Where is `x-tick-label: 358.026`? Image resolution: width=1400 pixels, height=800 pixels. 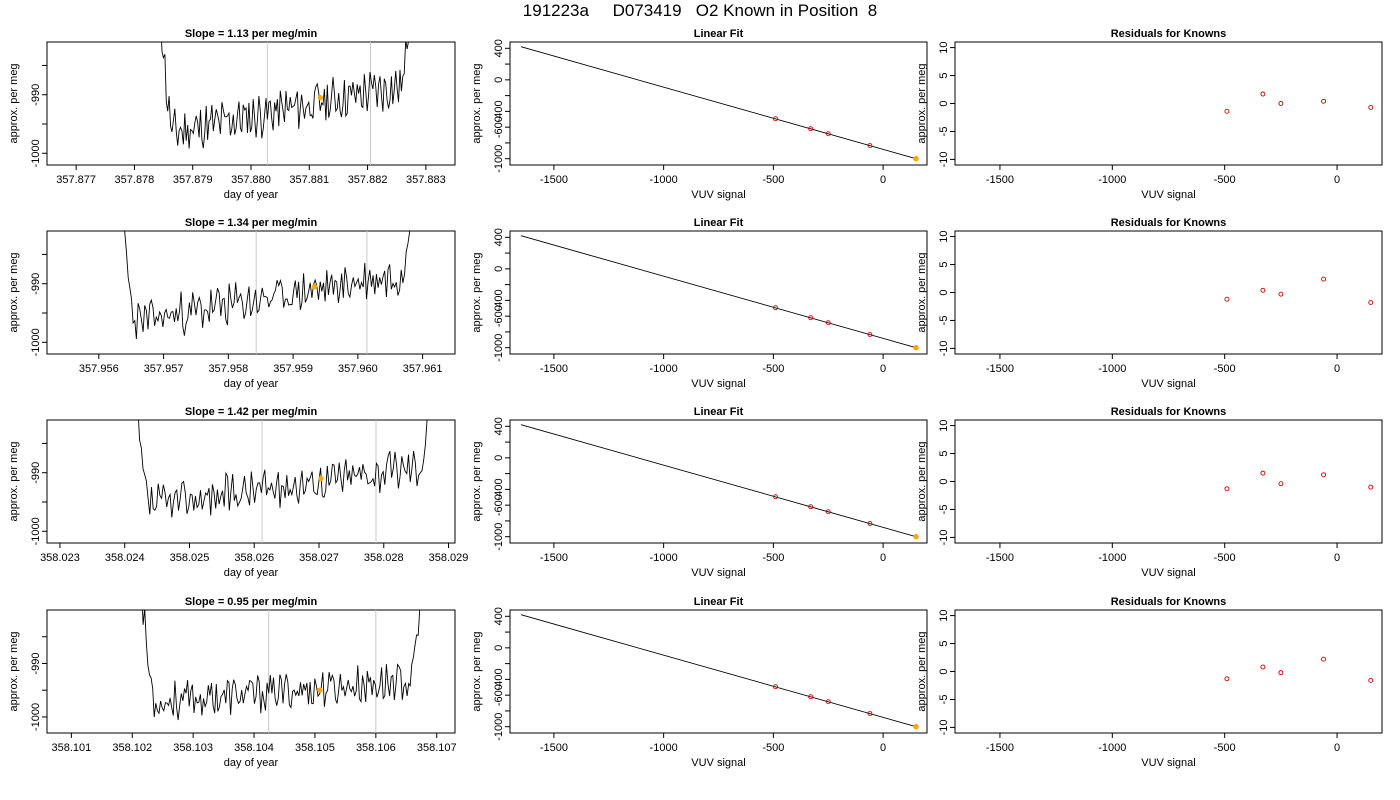
x-tick-label: 358.026 is located at coordinates (254, 558).